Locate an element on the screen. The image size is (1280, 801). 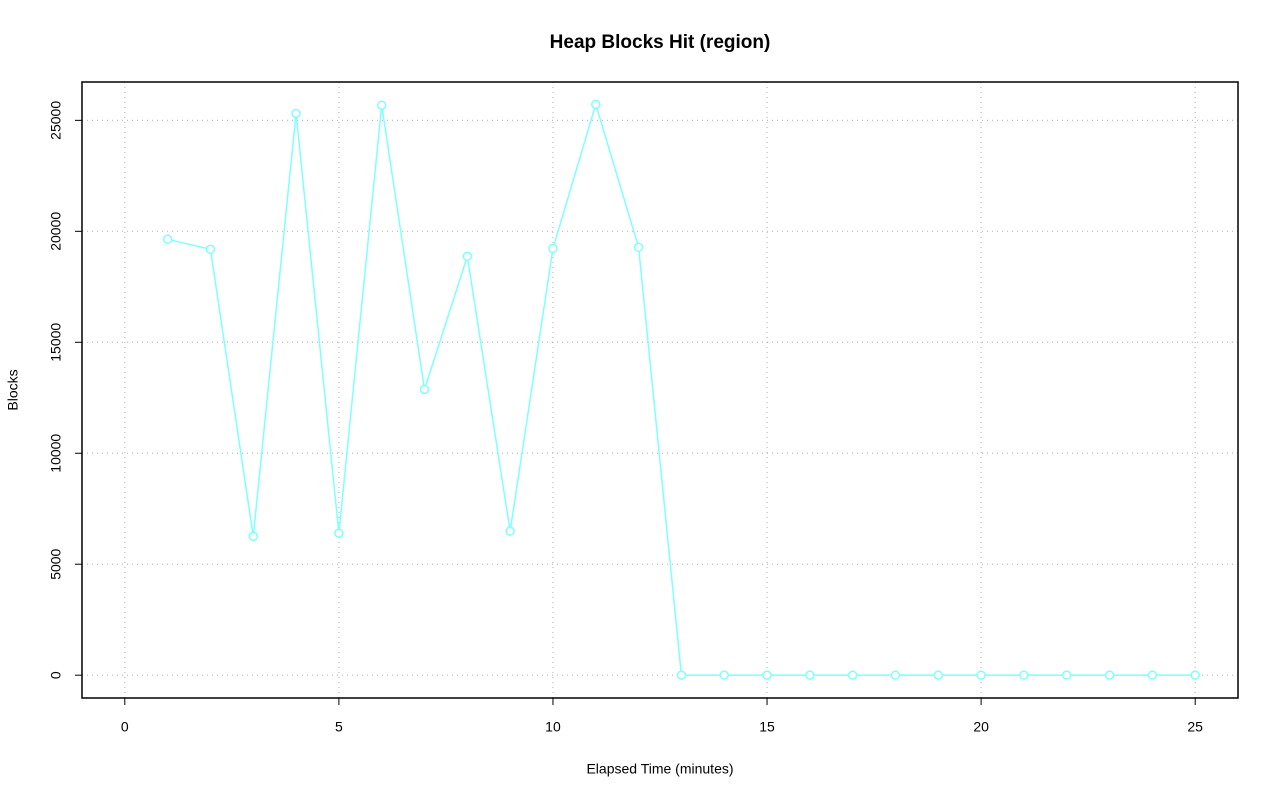
y-axis-label: Blocks is located at coordinates (13, 389).